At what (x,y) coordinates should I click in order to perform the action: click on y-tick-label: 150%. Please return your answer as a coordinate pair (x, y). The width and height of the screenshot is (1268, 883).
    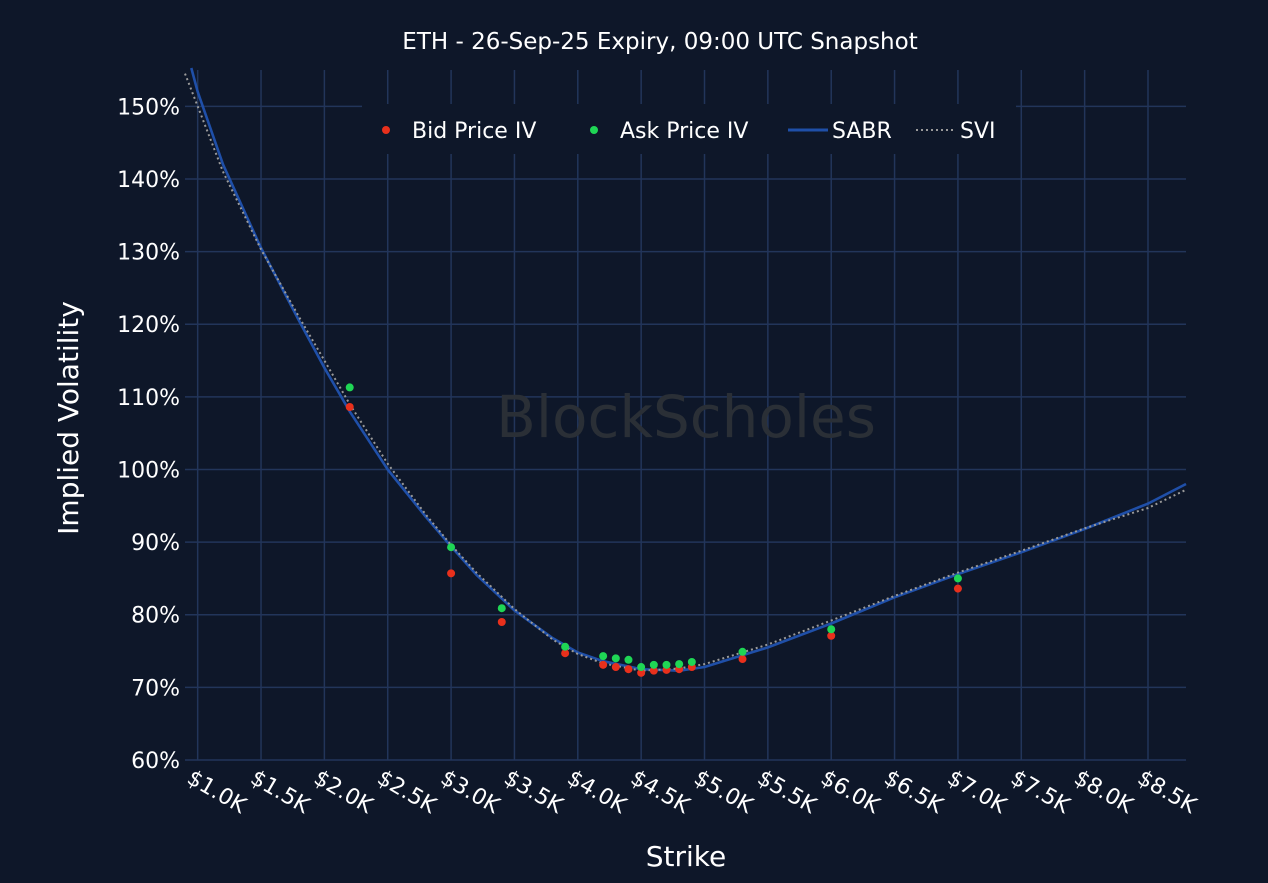
    Looking at the image, I should click on (148, 107).